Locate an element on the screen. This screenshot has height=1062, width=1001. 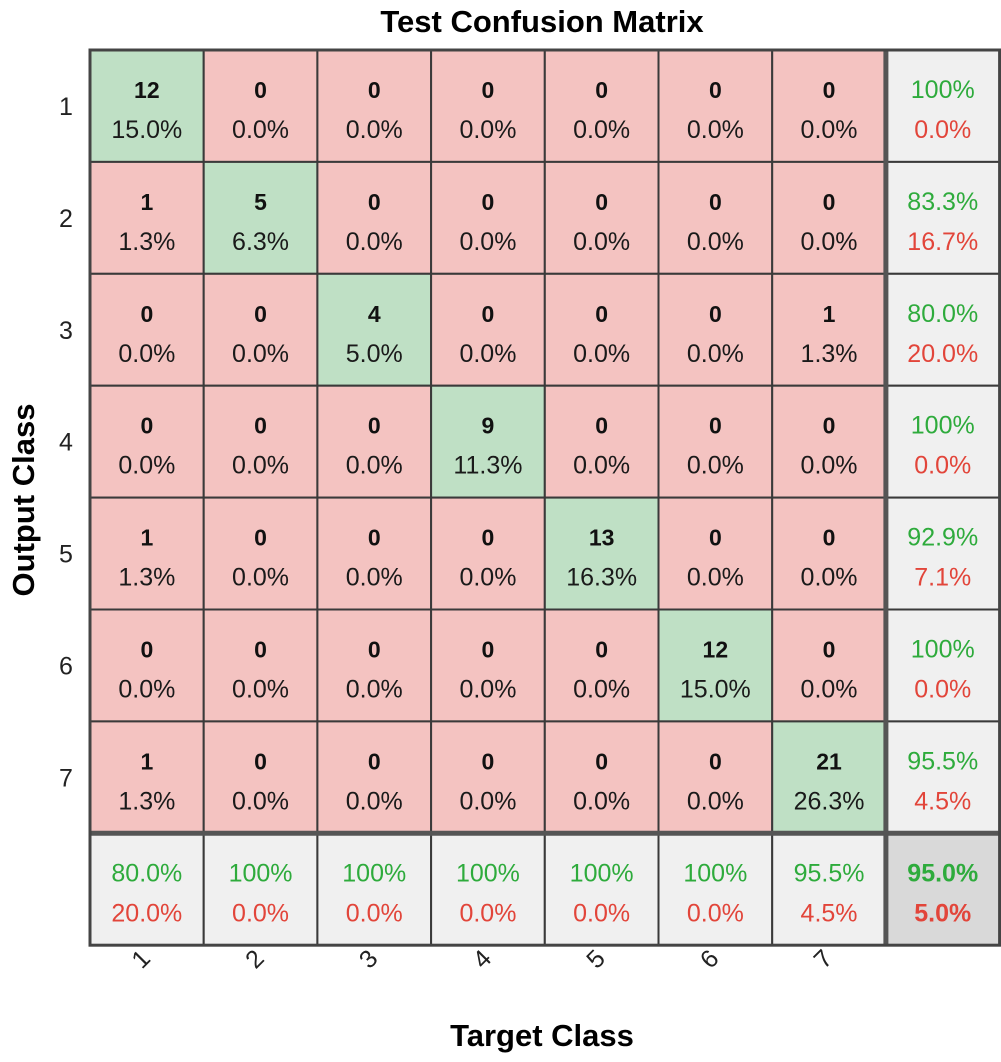
matrix-cell: 80.0% 20.0% is located at coordinates (942, 329).